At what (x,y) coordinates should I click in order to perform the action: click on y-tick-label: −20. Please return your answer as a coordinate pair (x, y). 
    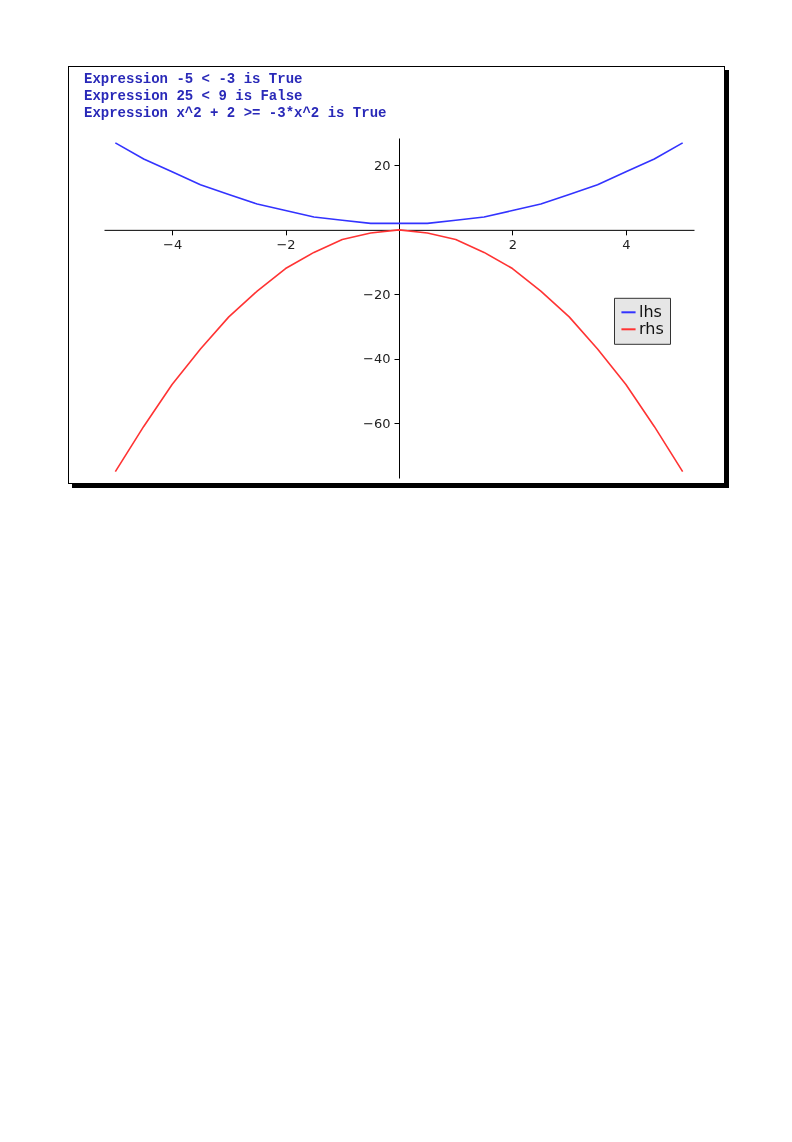
    Looking at the image, I should click on (377, 294).